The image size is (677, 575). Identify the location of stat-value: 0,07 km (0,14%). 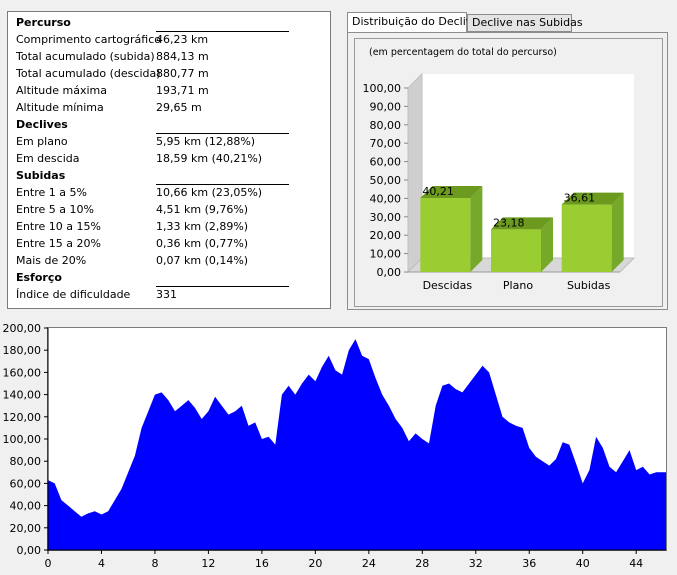
(202, 260).